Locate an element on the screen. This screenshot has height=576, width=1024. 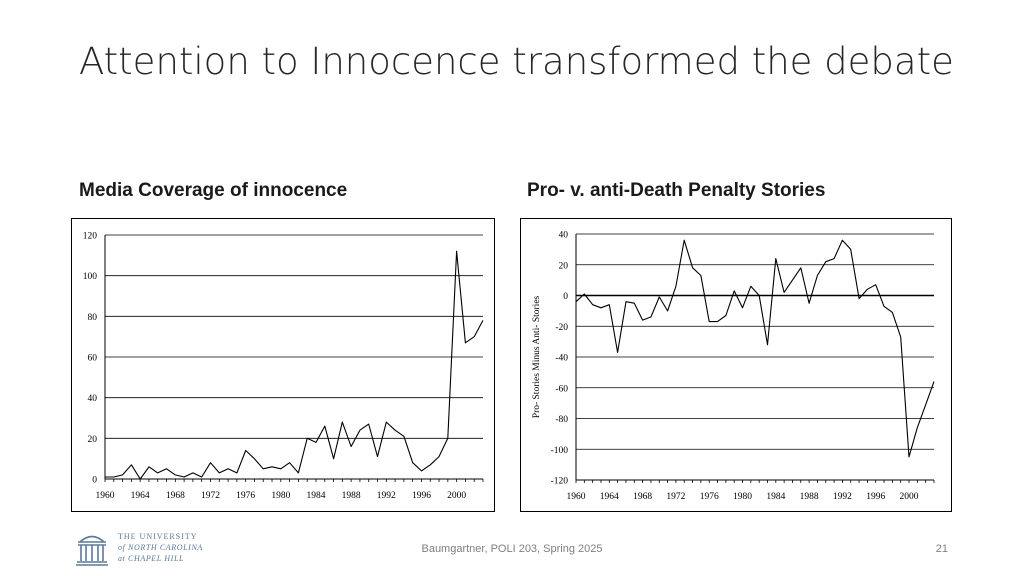
proanti-x-tick-label: 1996 is located at coordinates (875, 497).